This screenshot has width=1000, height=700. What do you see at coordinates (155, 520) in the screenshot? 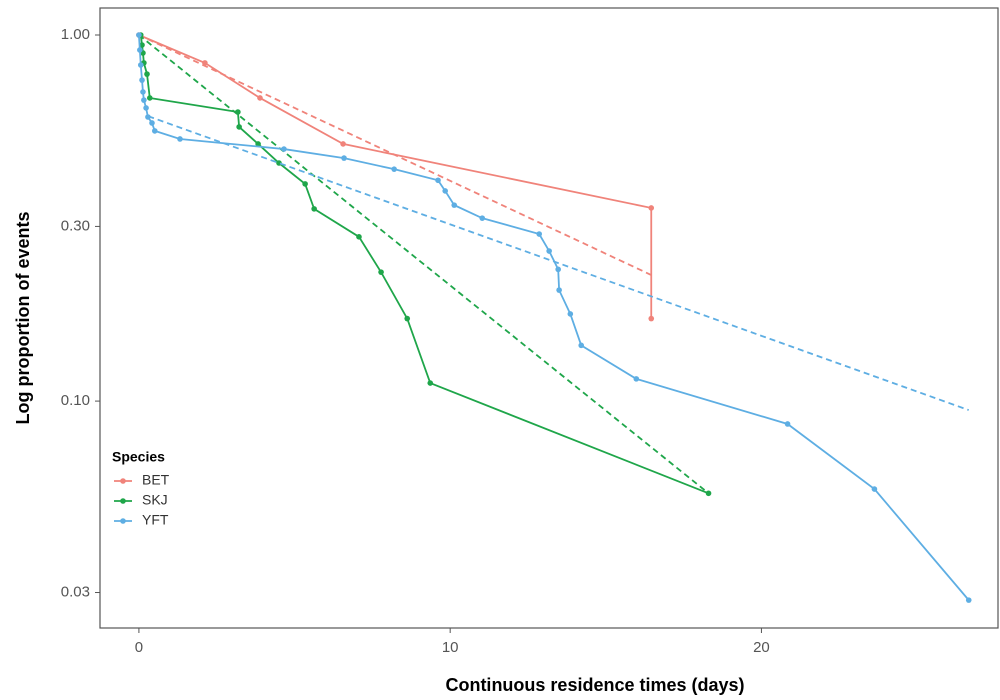
I see `legend-label: YFT` at bounding box center [155, 520].